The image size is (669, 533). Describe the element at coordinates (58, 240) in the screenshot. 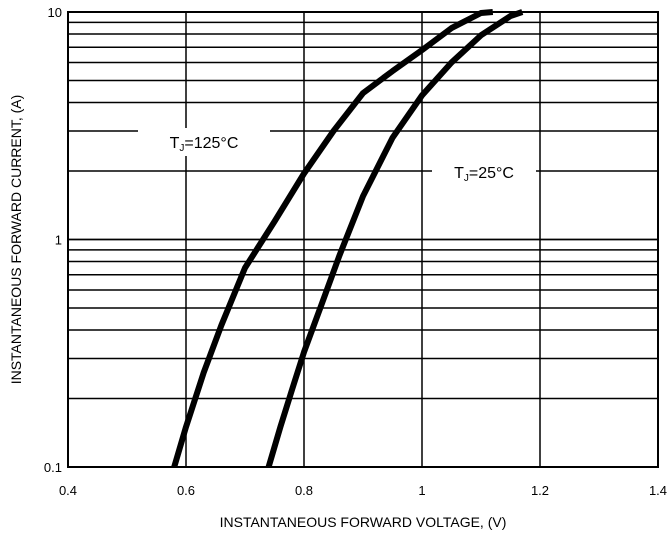

I see `y-tick-label: 1` at that location.